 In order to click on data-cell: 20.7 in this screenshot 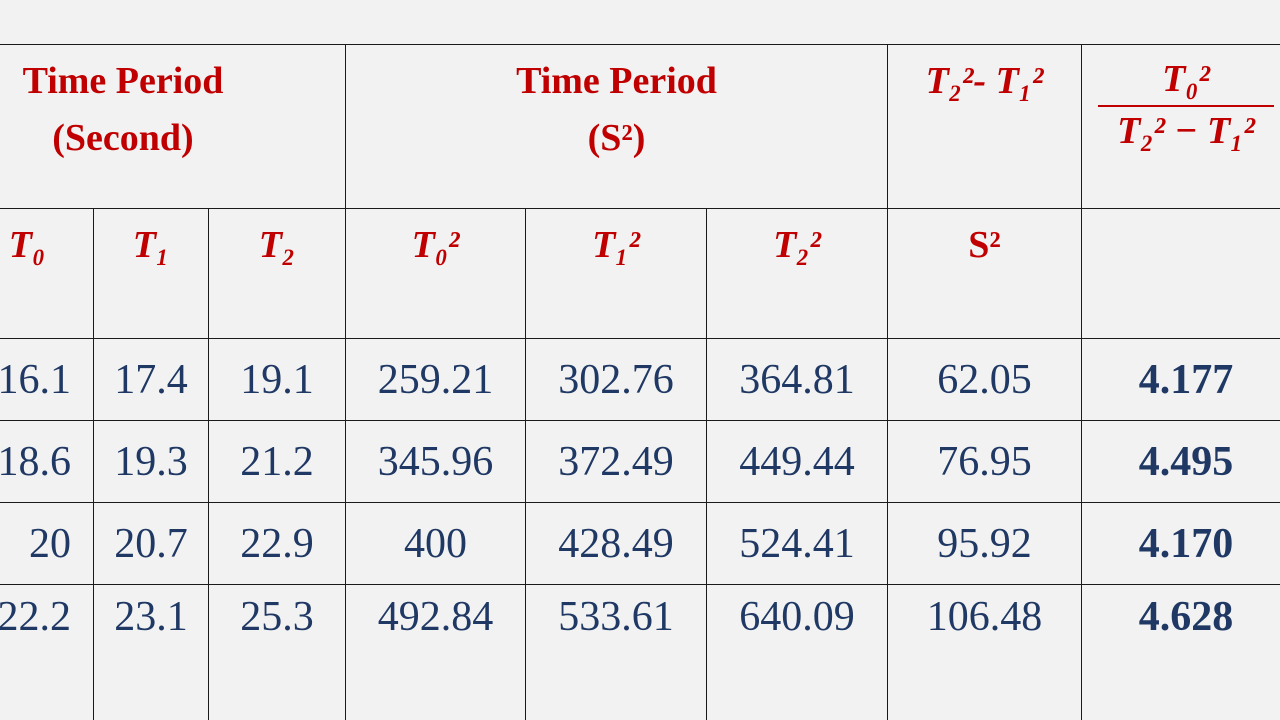, I will do `click(151, 543)`.